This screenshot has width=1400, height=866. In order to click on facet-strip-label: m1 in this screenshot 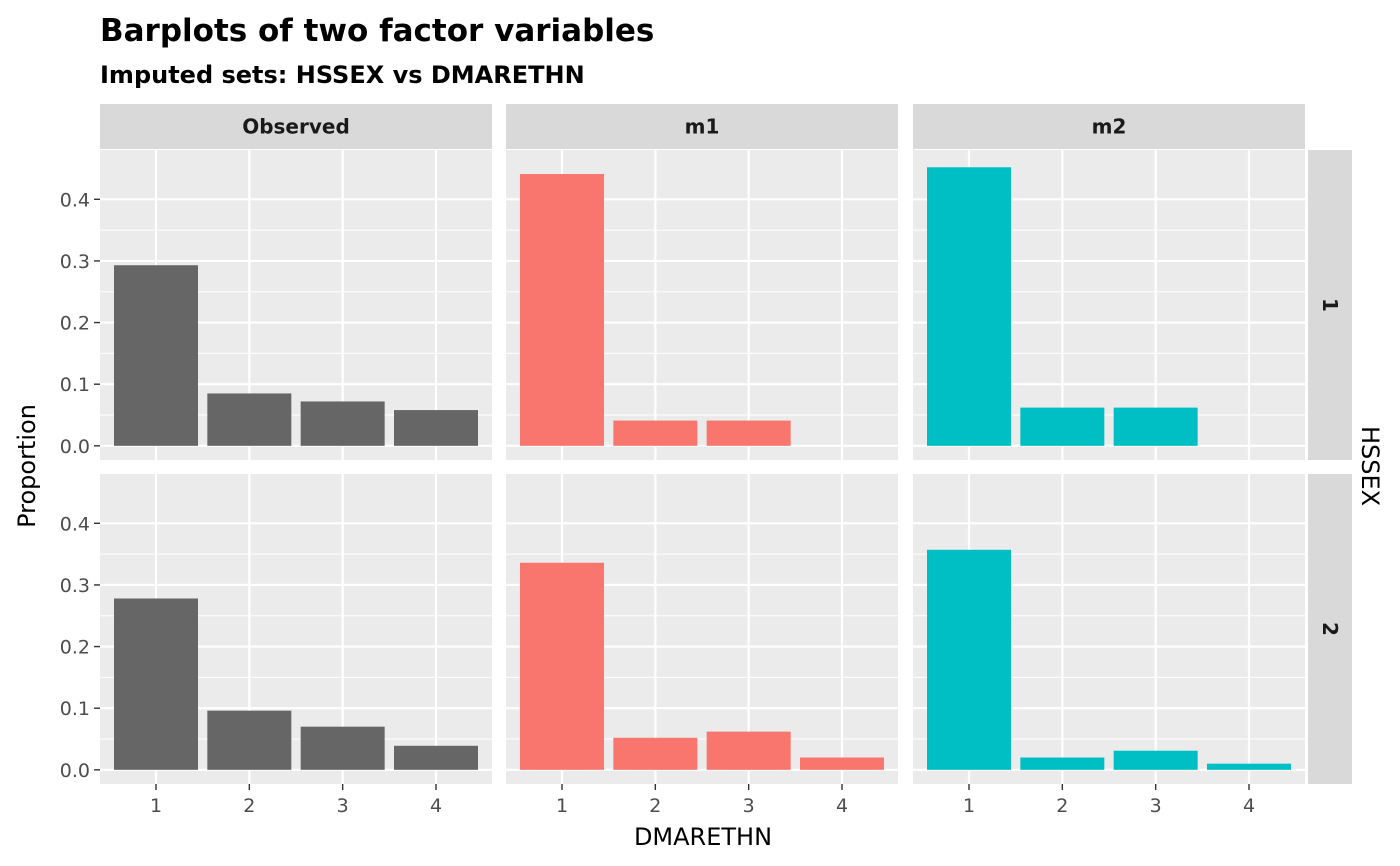, I will do `click(702, 127)`.